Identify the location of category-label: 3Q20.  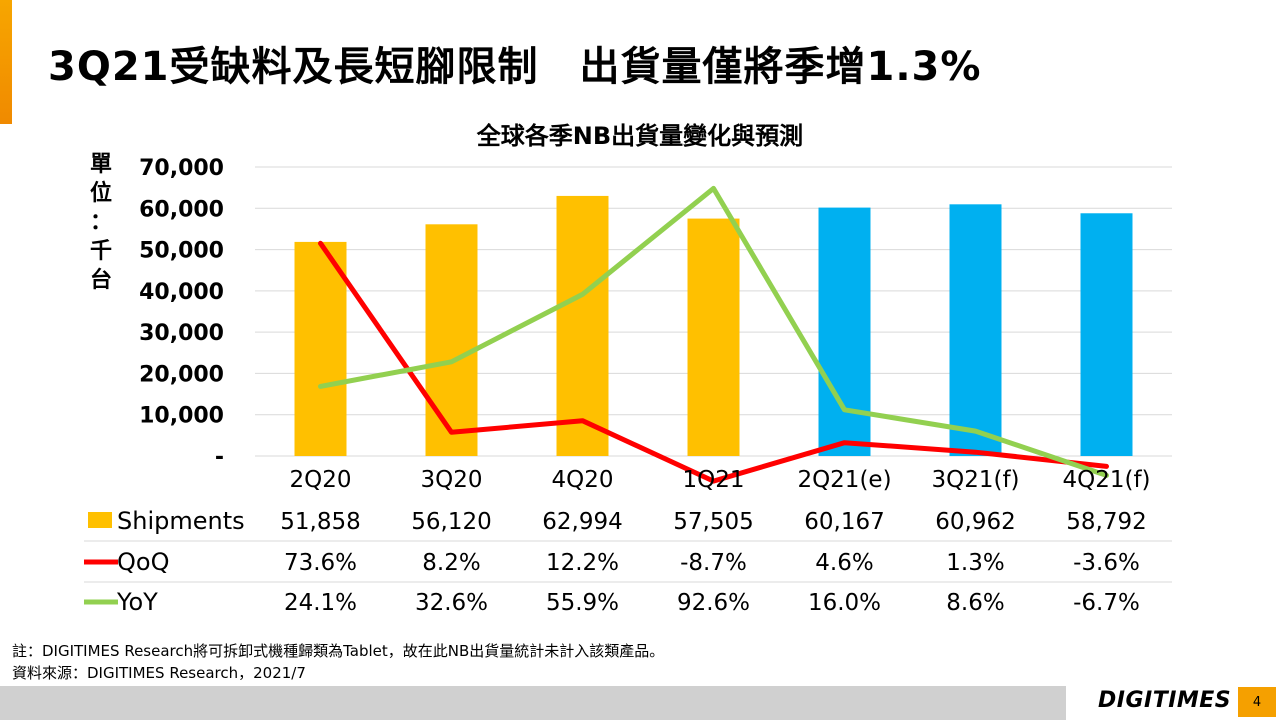
(451, 480).